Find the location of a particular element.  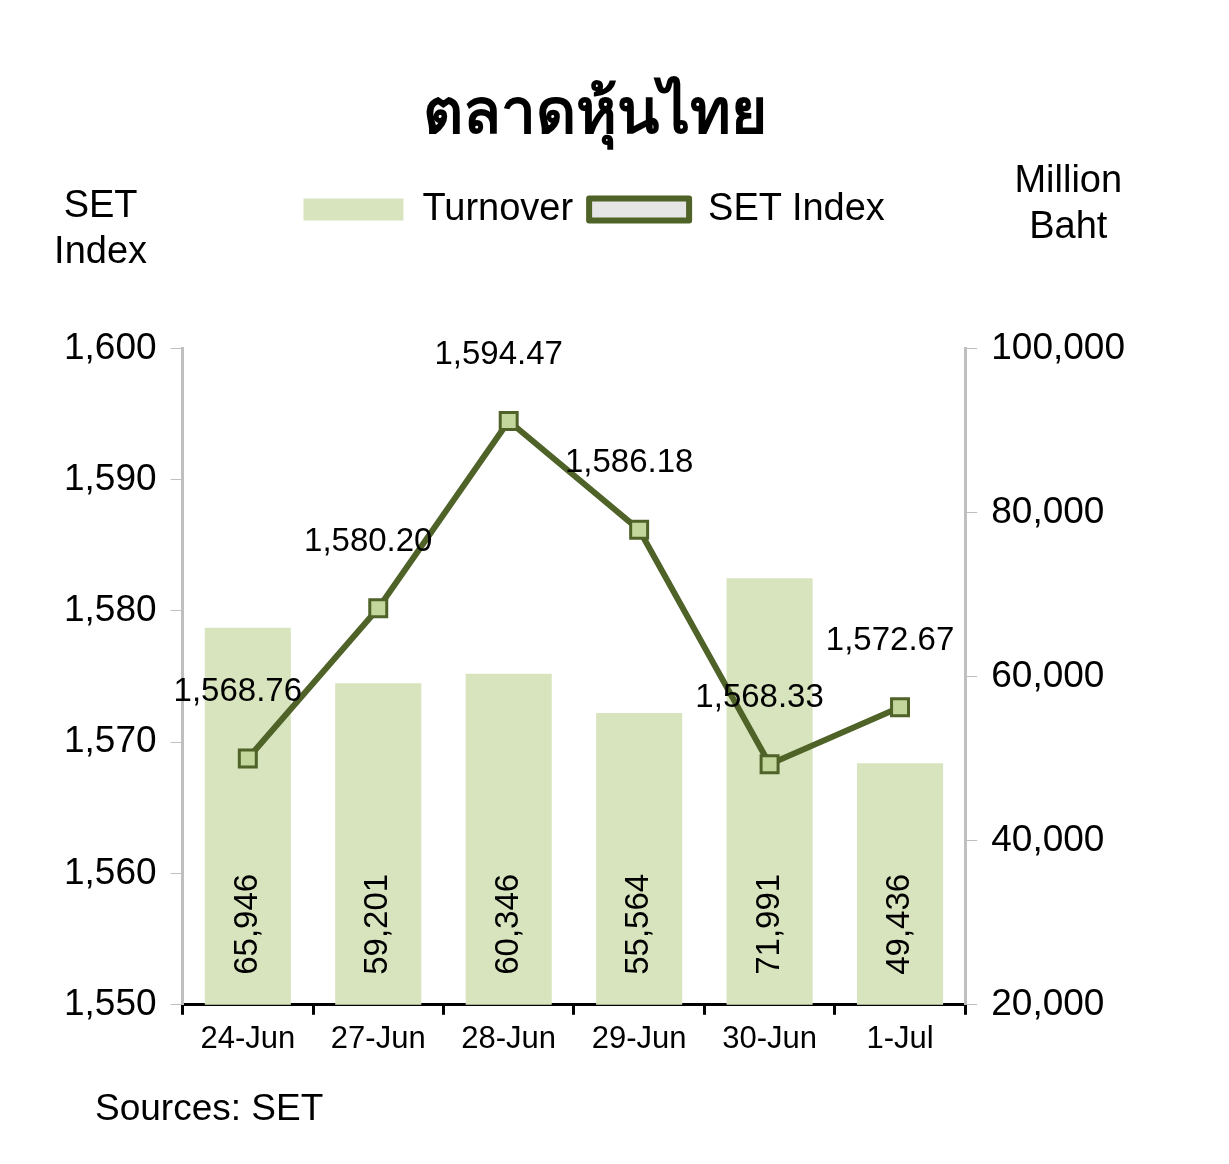

x-tick-label: 30-Jun is located at coordinates (769, 1037).